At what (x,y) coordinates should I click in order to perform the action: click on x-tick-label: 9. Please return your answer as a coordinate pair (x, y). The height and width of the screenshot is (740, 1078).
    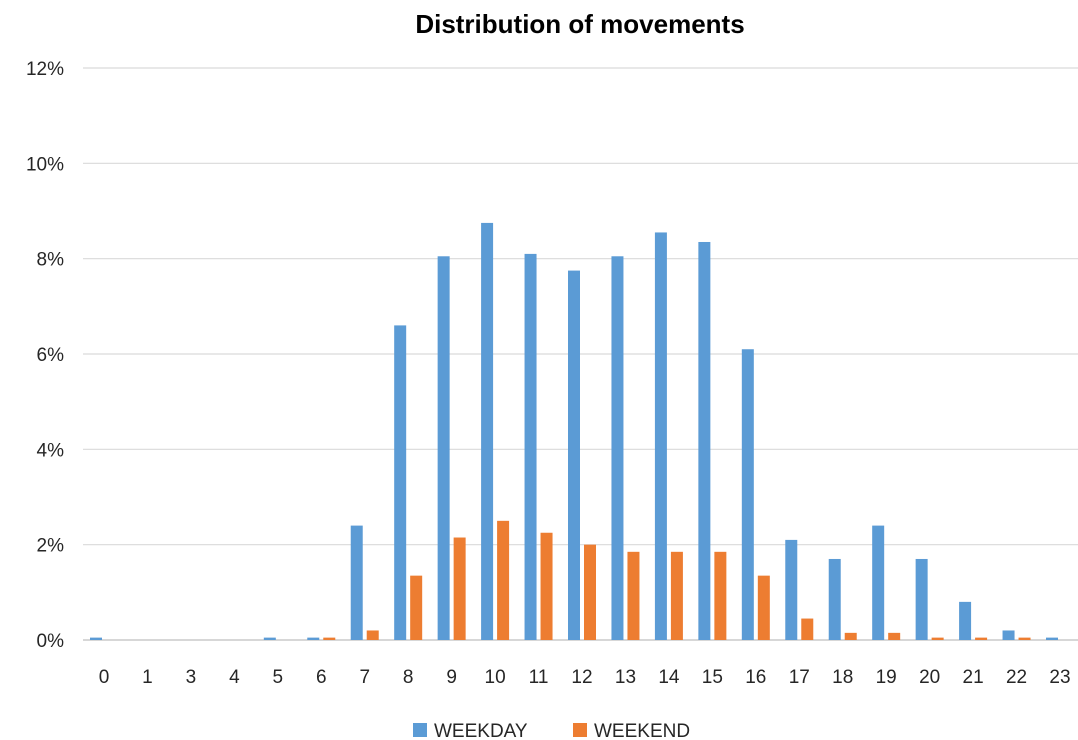
    Looking at the image, I should click on (451, 677).